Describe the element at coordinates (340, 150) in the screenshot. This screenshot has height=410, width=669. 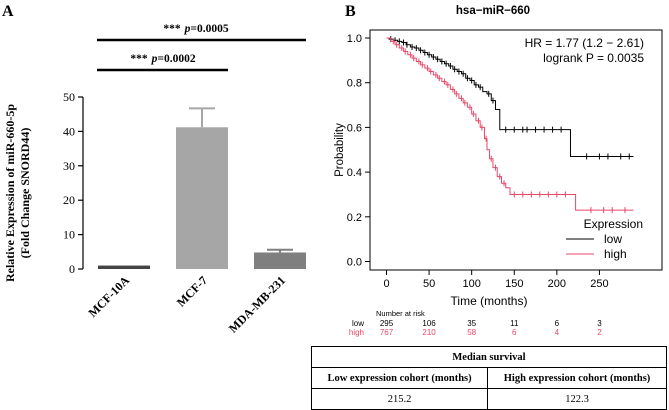
I see `km-y-label: Probability` at that location.